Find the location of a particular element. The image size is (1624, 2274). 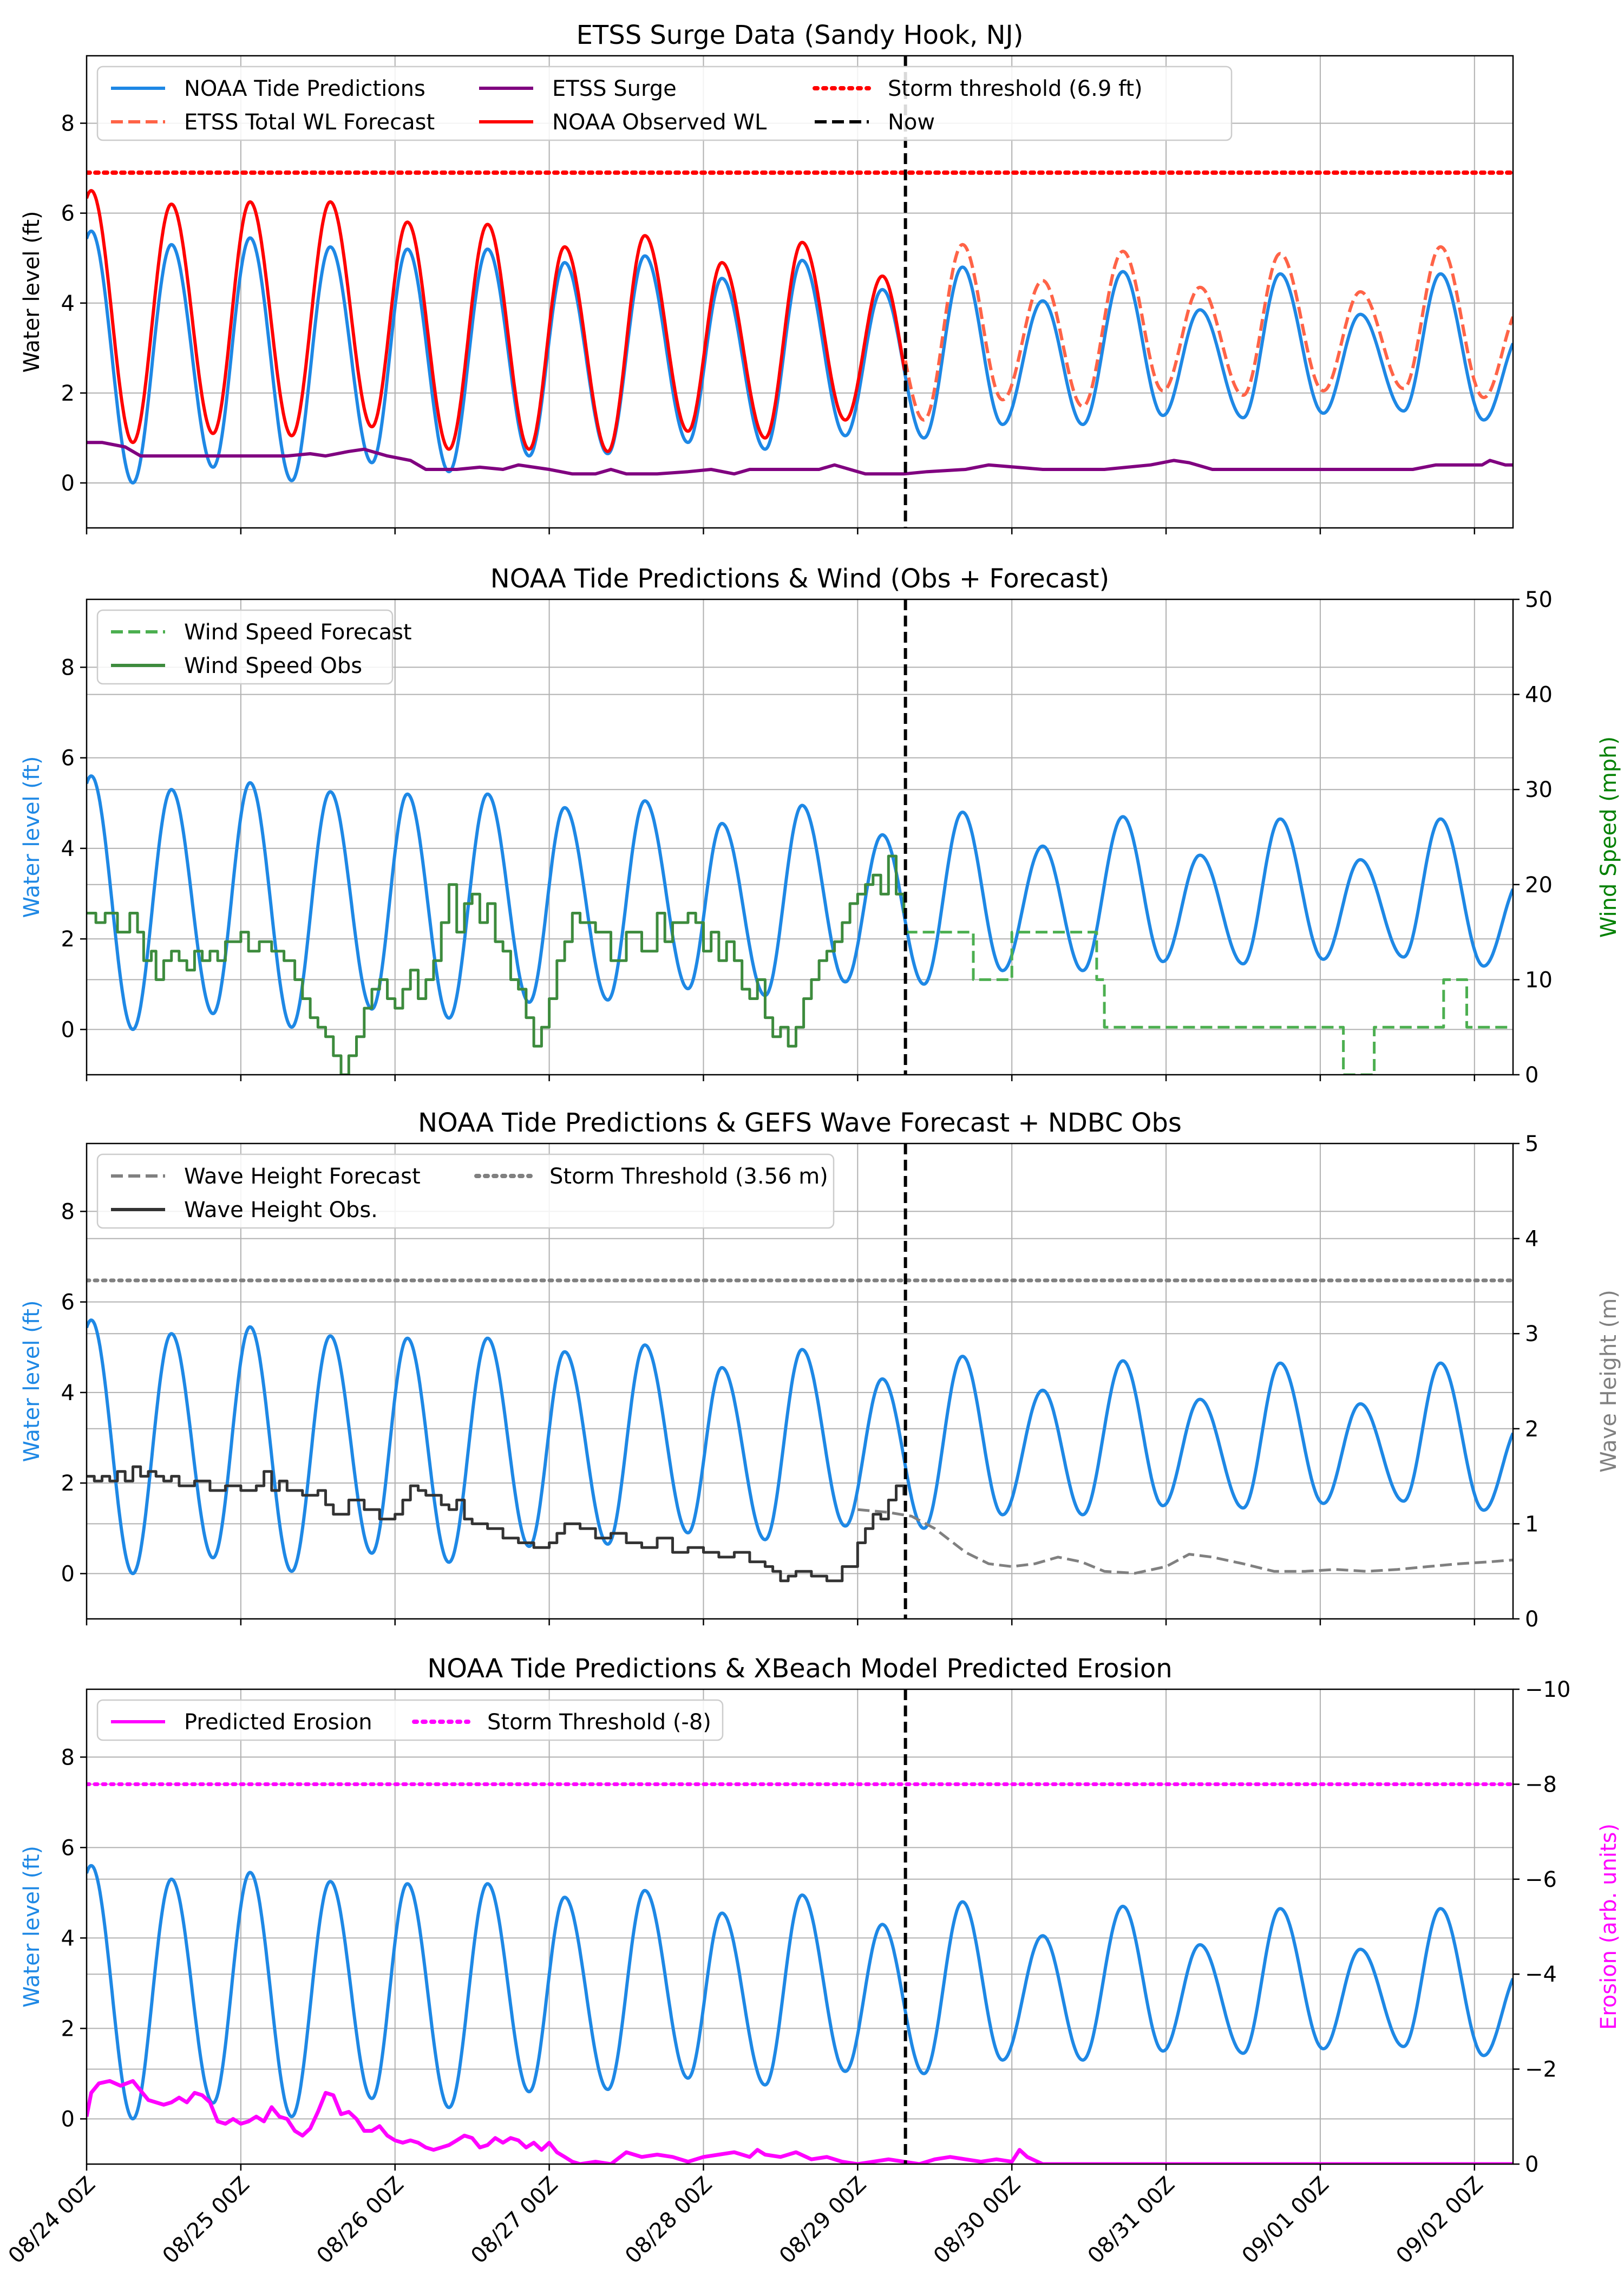

y2-tick-label: −8 is located at coordinates (1541, 1785).